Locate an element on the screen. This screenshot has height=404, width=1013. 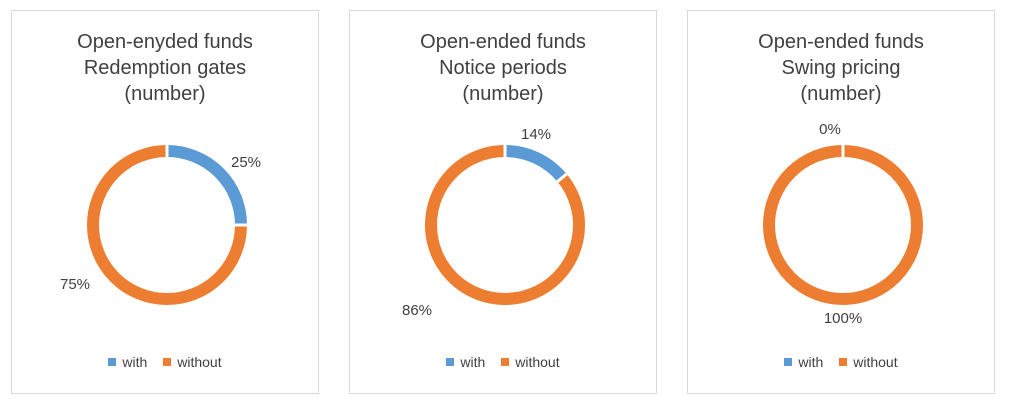
data-label-without: 100% is located at coordinates (843, 318).